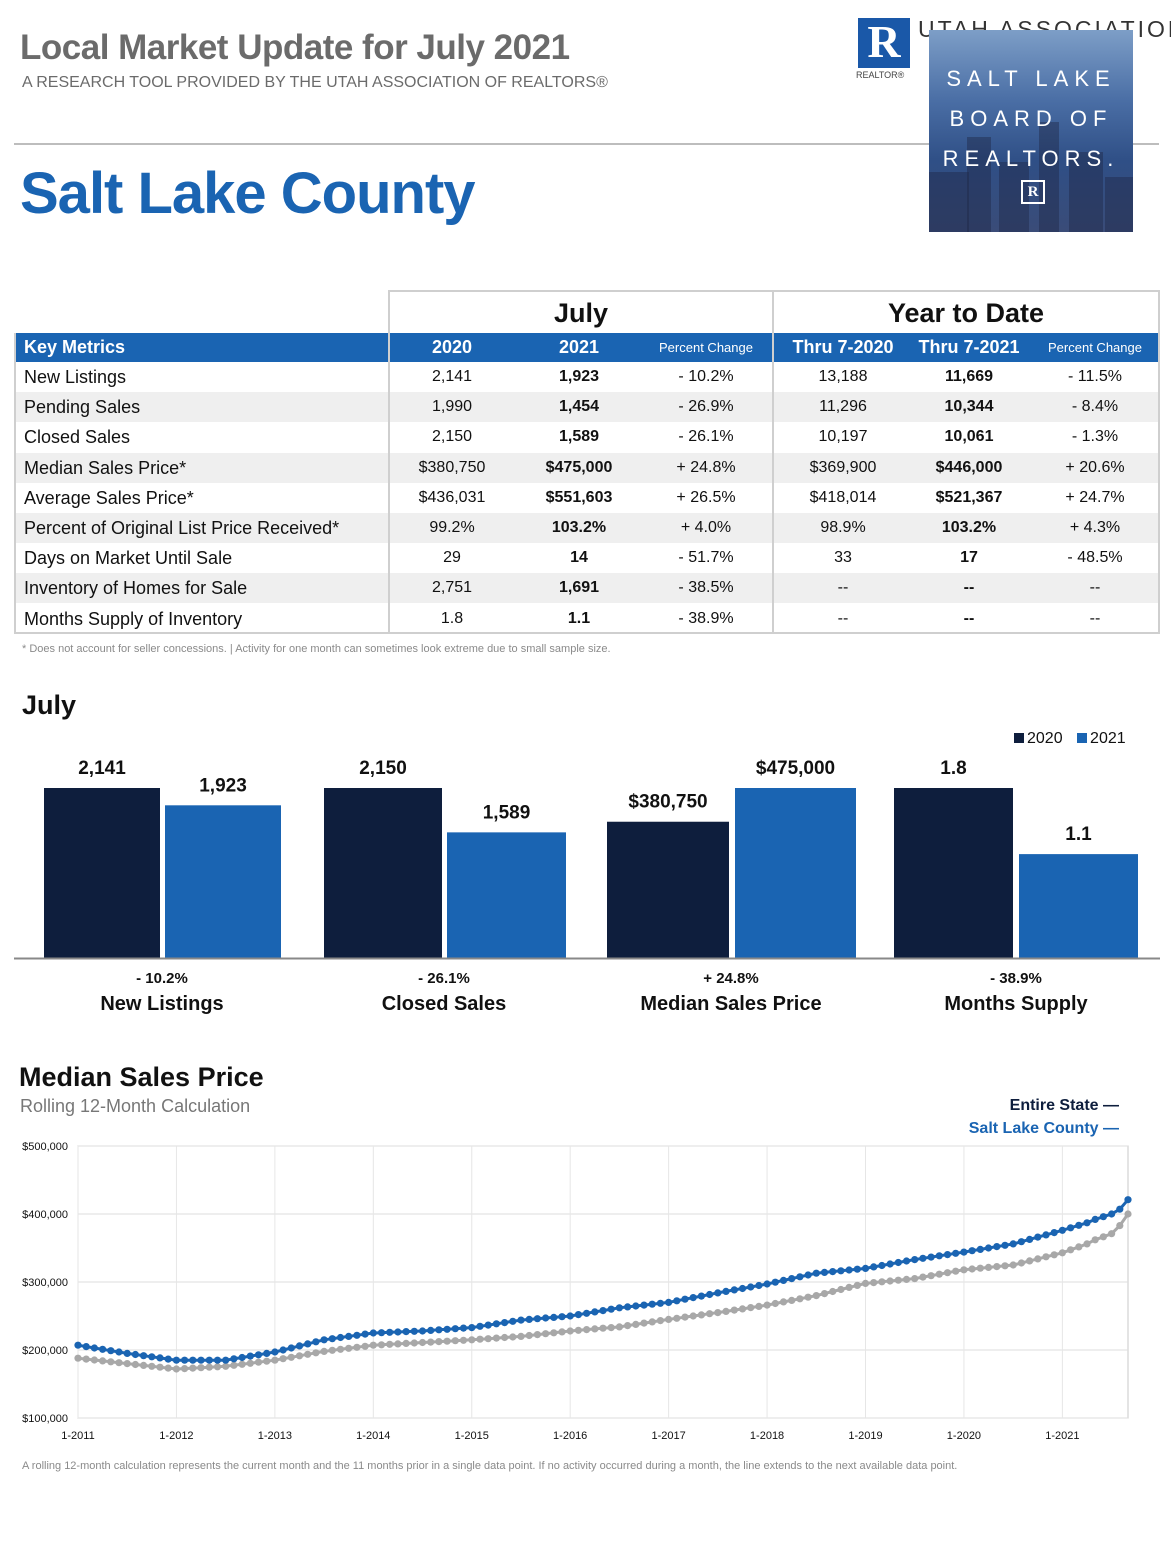 Image resolution: width=1171 pixels, height=1548 pixels. Describe the element at coordinates (452, 558) in the screenshot. I see `cell-jul2020: 29` at that location.